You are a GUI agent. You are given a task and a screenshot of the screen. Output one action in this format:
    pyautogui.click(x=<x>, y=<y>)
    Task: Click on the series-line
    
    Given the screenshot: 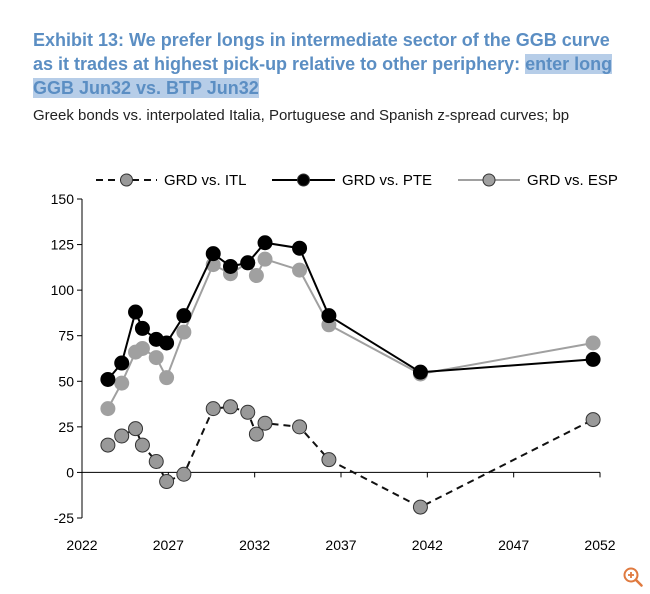 What is the action you would take?
    pyautogui.click(x=350, y=457)
    